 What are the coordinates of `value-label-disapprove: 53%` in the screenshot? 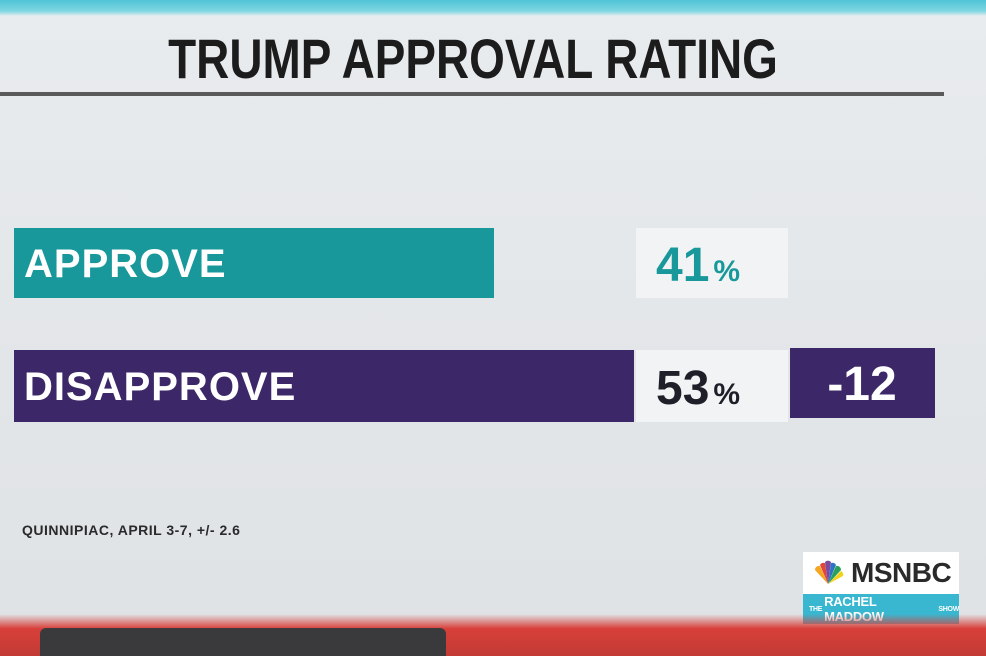 It's located at (698, 388).